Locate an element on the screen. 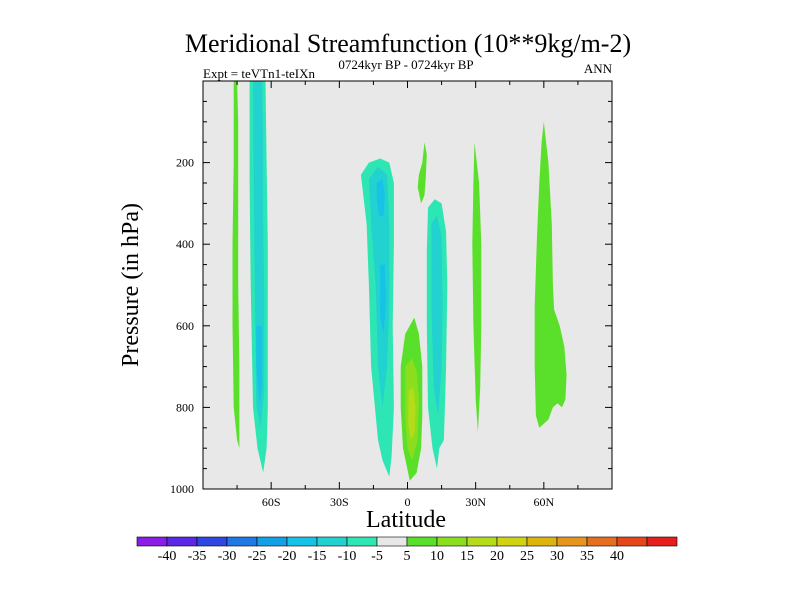  colorbar-label: -10 is located at coordinates (347, 556).